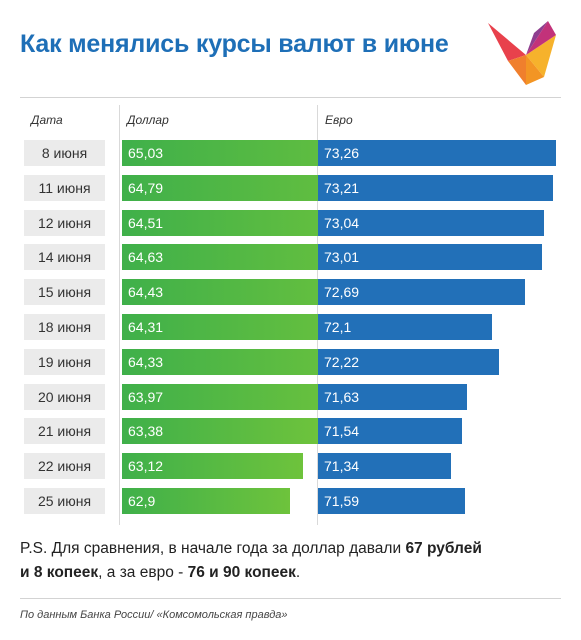  Describe the element at coordinates (64, 397) in the screenshot. I see `date-label: 20 июня` at that location.